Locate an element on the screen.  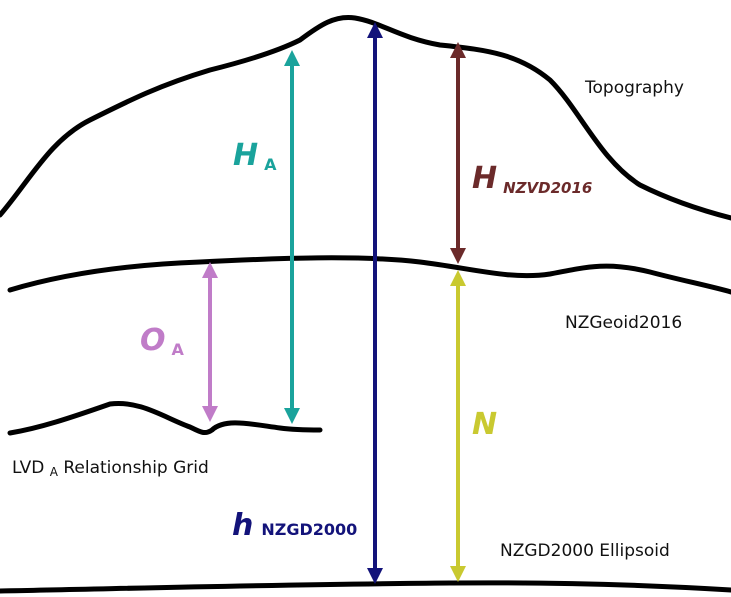
symbol: N is located at coordinates (484, 424).